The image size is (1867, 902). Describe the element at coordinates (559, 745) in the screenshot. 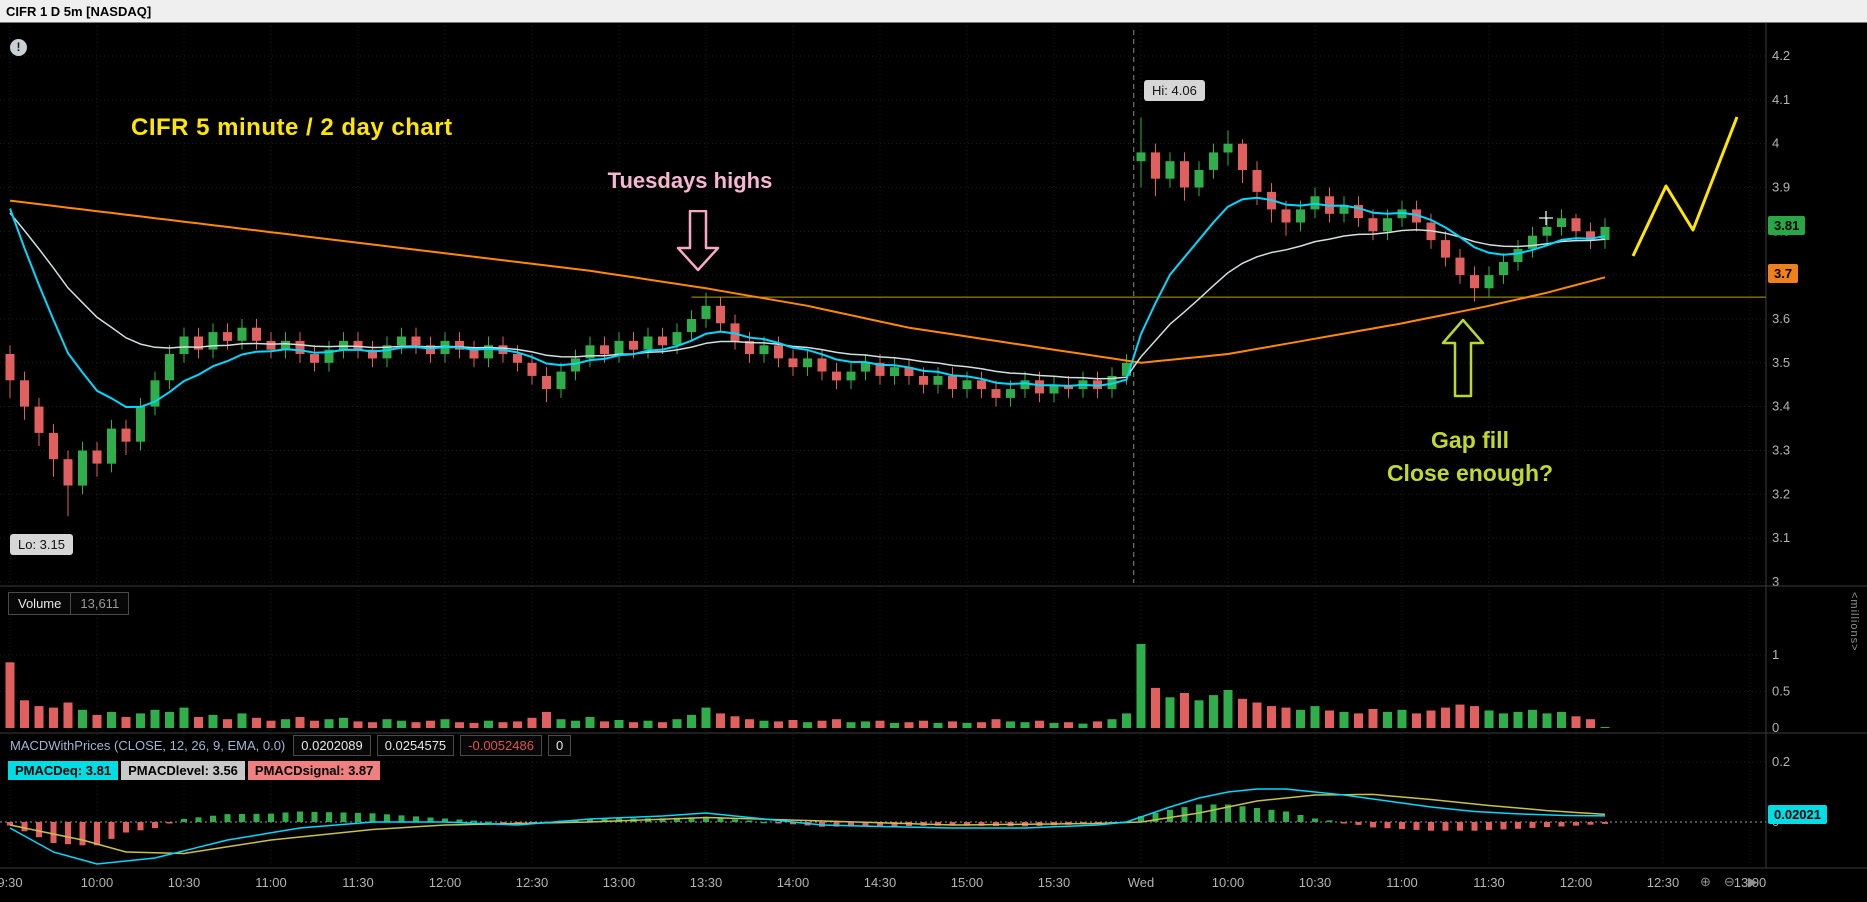

I see `macd-zero-box: 0` at that location.